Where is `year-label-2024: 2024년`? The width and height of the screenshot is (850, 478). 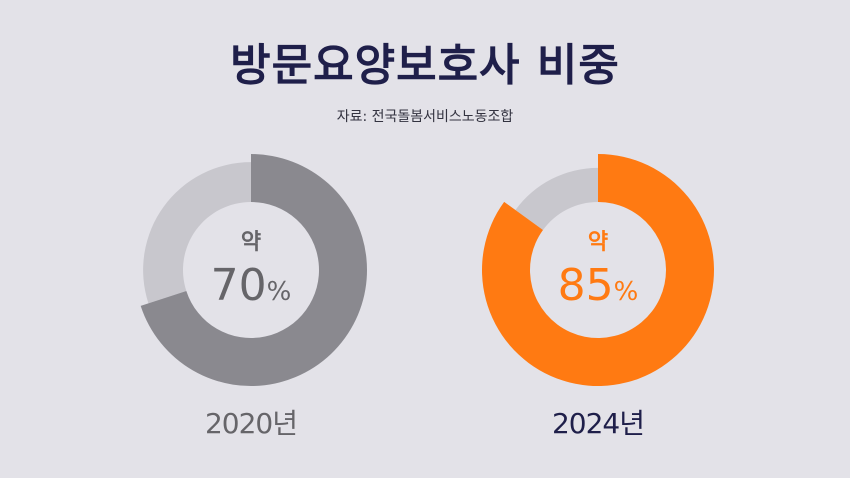
year-label-2024: 2024년 is located at coordinates (598, 423).